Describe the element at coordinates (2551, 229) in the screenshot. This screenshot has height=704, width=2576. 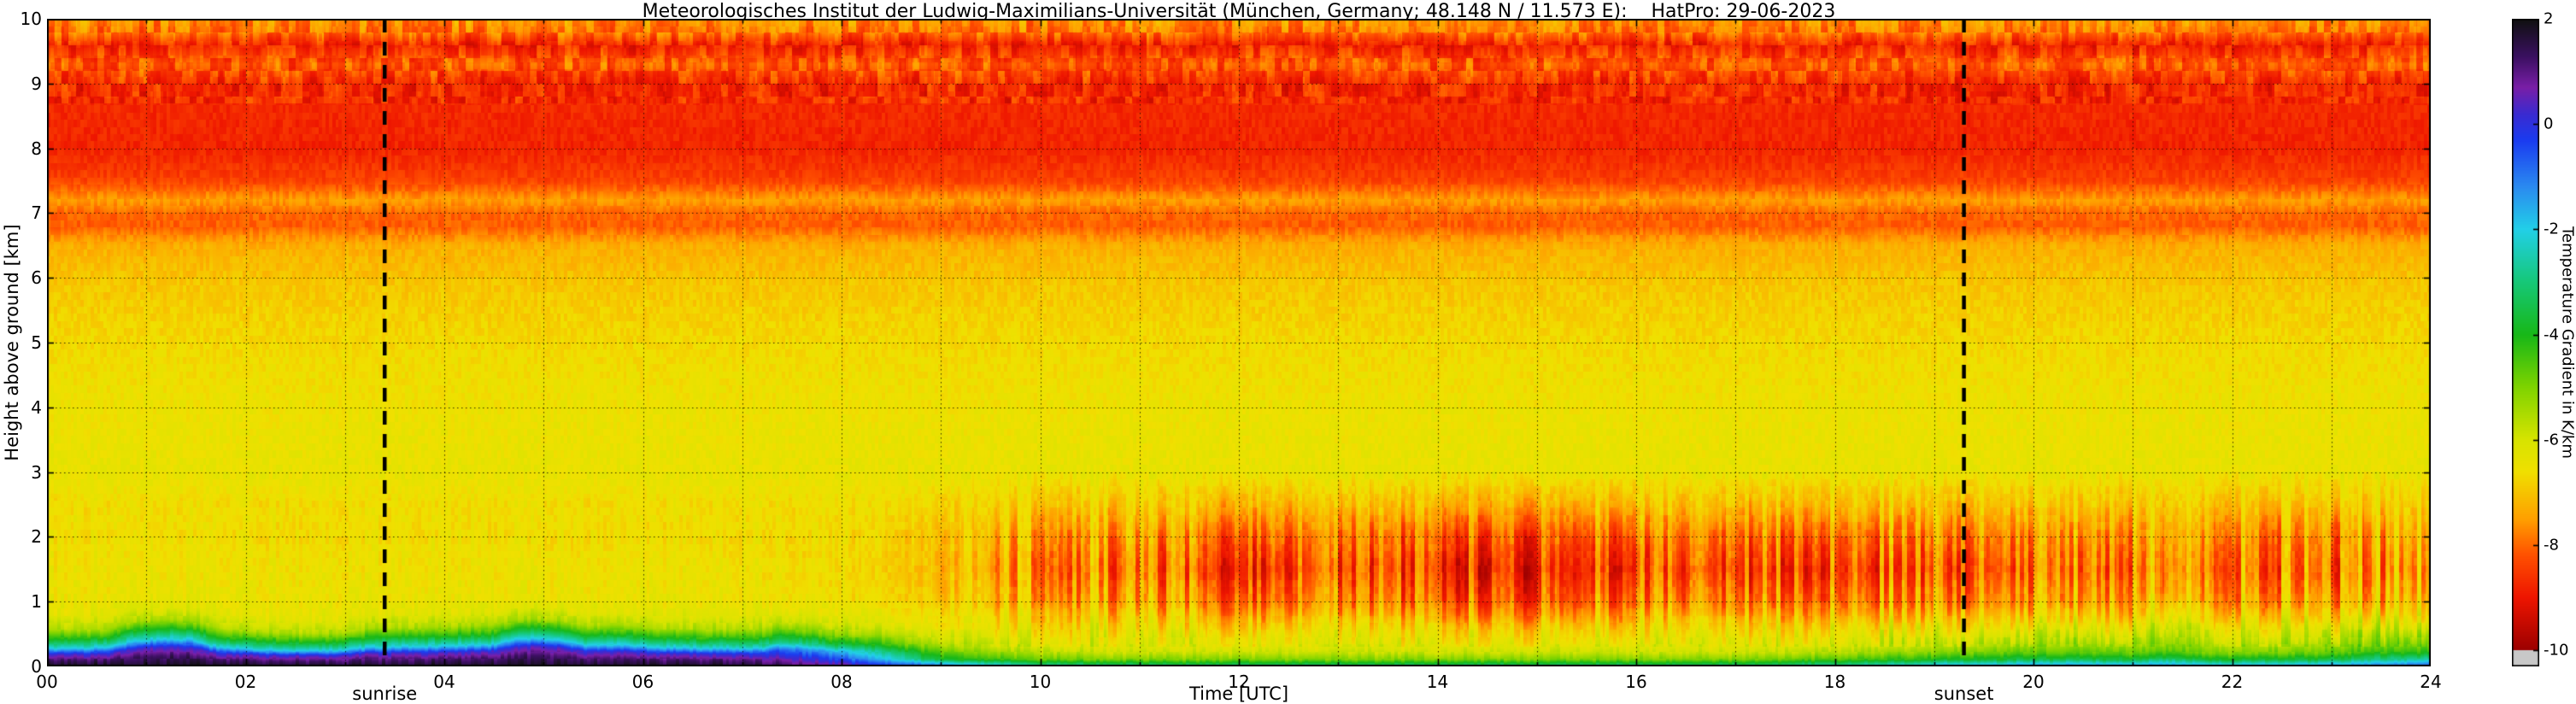
I see `colorbar-tick-label: -2` at that location.